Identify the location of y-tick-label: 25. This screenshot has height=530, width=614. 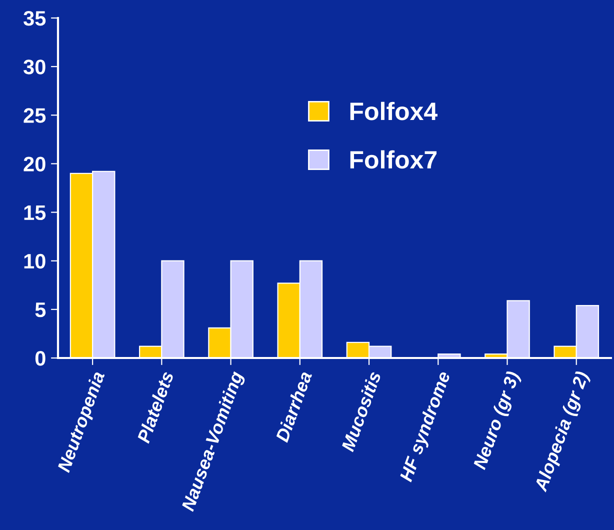
(35, 115).